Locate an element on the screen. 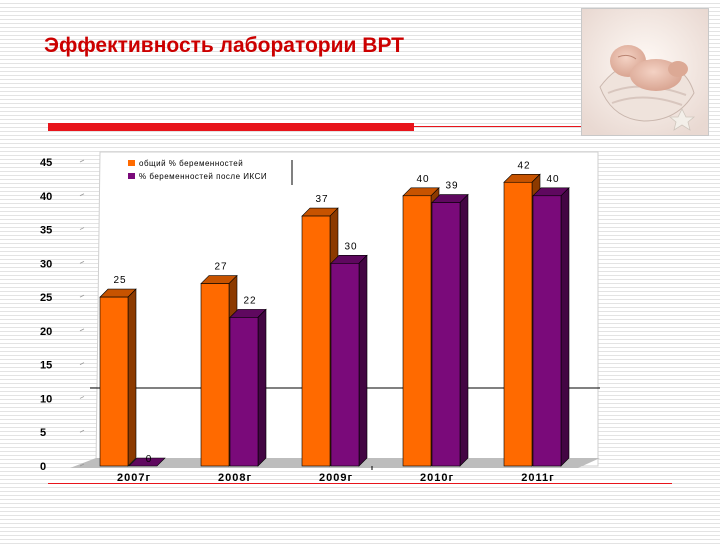 The width and height of the screenshot is (720, 545). legend-entry: общий % беременностей is located at coordinates (191, 163).